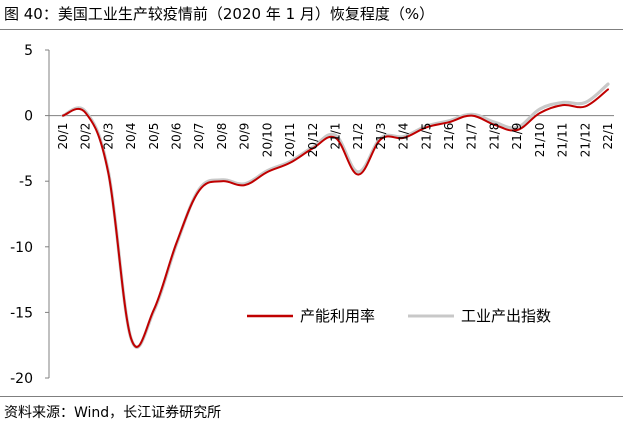  Describe the element at coordinates (563, 140) in the screenshot. I see `x-tick-label: 21/11` at that location.